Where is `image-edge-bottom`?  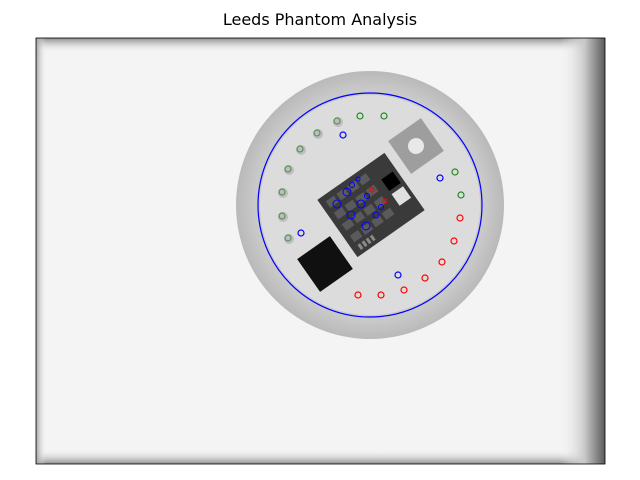 image-edge-bottom is located at coordinates (320, 457).